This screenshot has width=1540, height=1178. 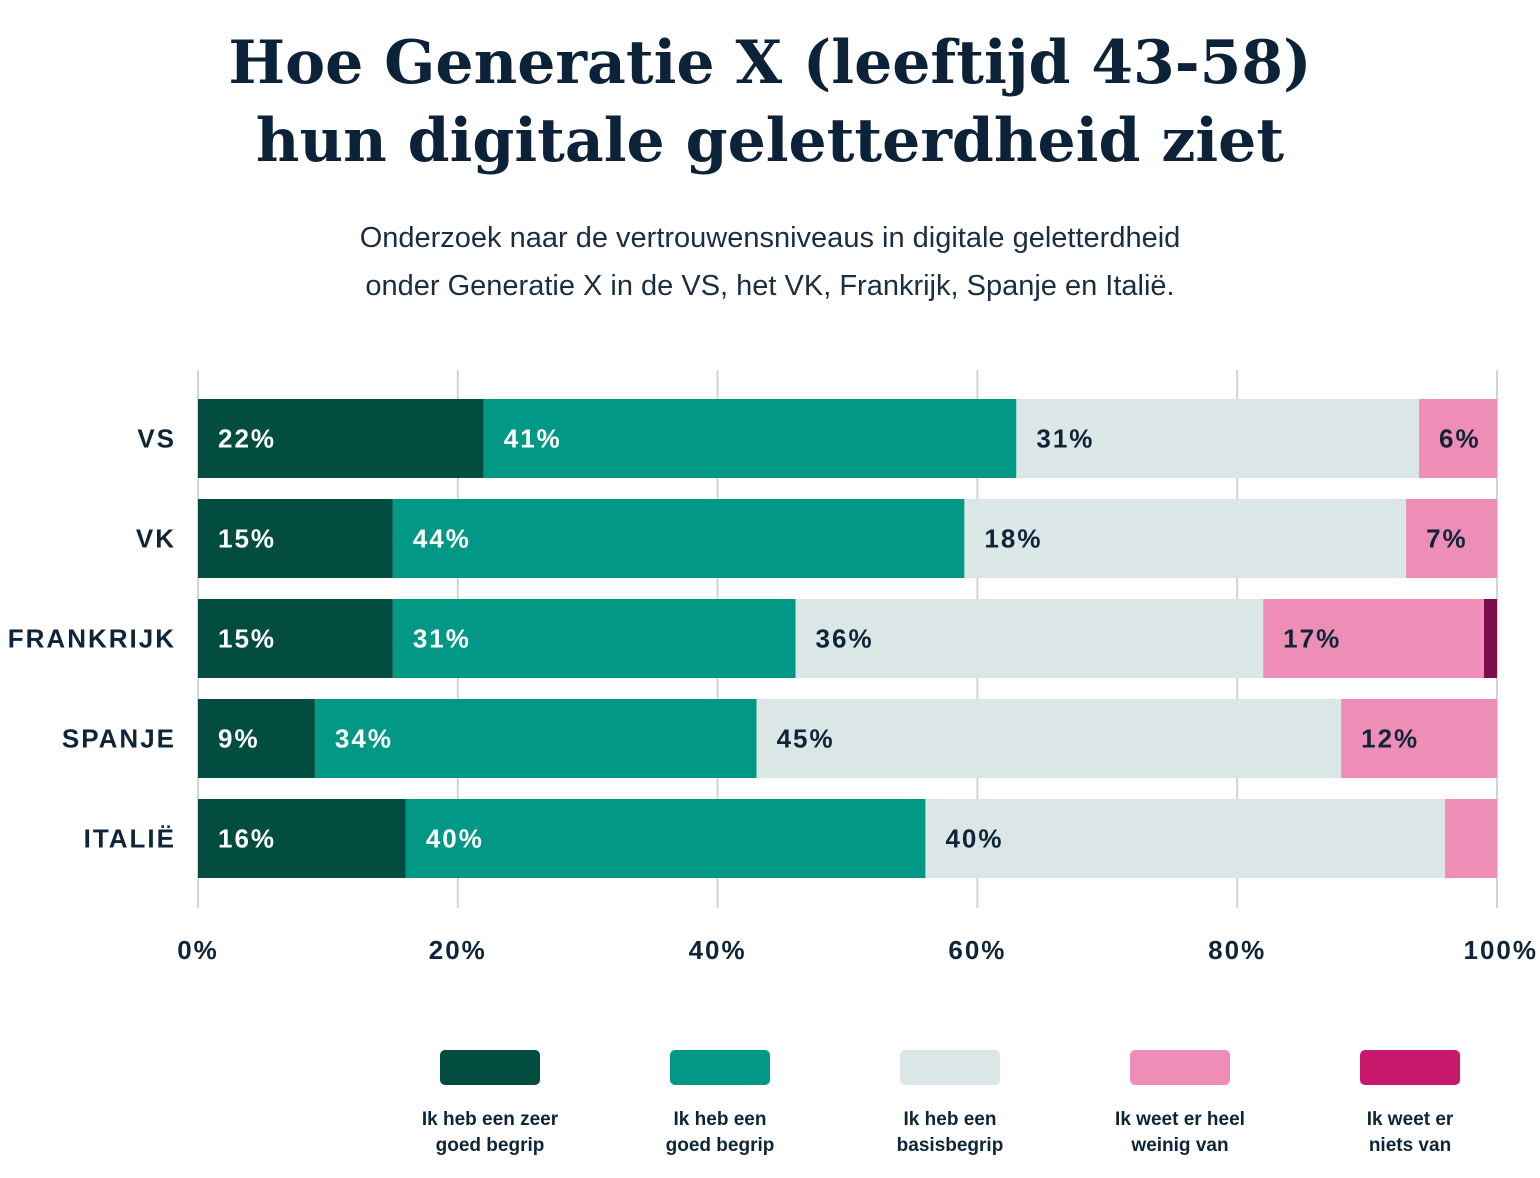 What do you see at coordinates (718, 950) in the screenshot?
I see `x-tick-label: 40%` at bounding box center [718, 950].